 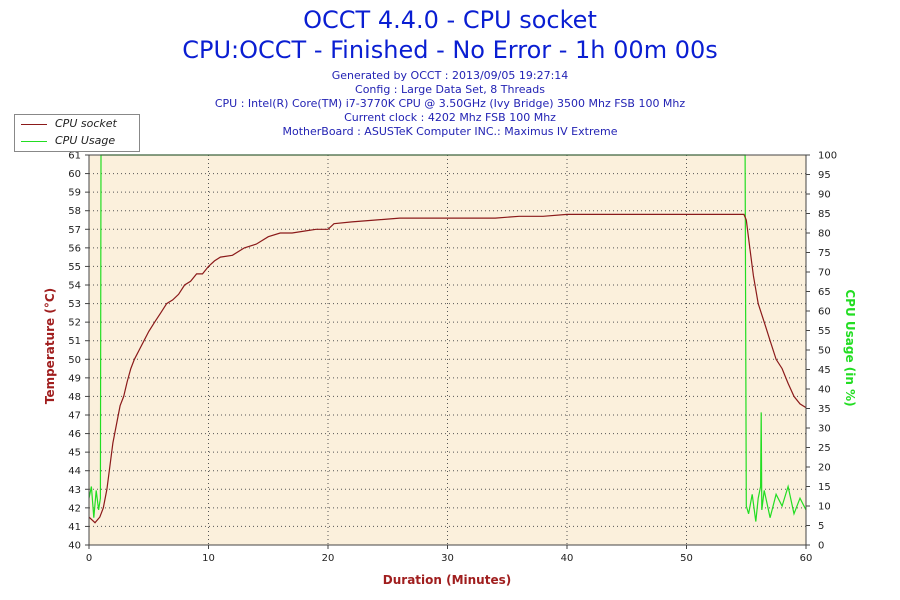 I want to click on y2-tick-label: 75, so click(x=824, y=253).